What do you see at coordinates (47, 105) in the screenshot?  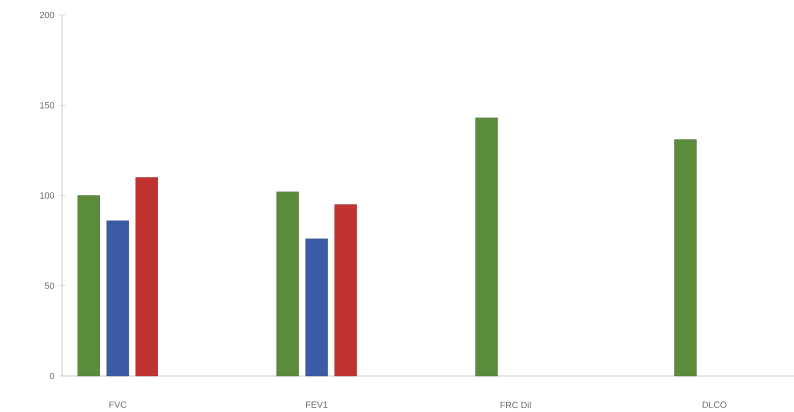 I see `y-tick-label: 150` at bounding box center [47, 105].